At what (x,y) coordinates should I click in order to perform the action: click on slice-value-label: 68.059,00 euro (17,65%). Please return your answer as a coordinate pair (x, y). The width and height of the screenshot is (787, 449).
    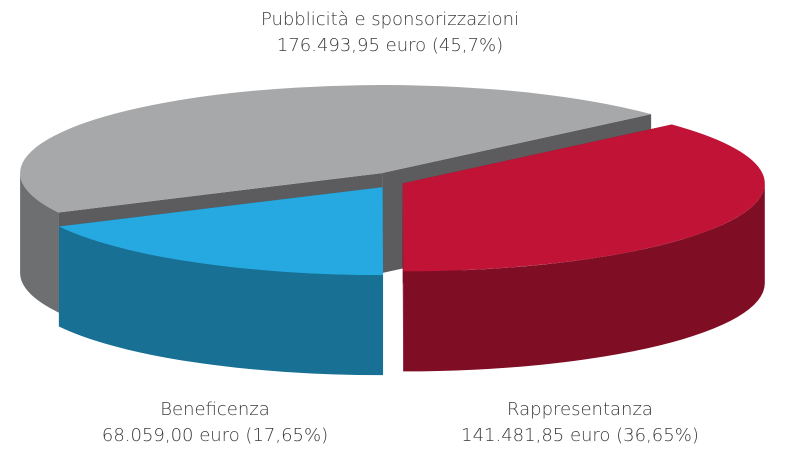
    Looking at the image, I should click on (215, 435).